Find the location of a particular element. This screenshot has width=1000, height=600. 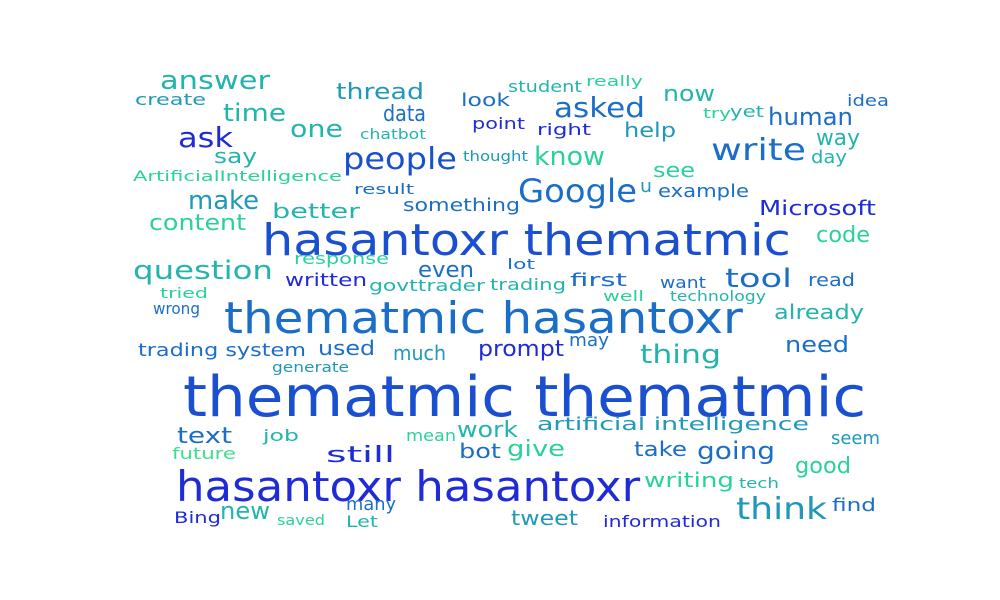

cloud-word-right: right is located at coordinates (564, 129).